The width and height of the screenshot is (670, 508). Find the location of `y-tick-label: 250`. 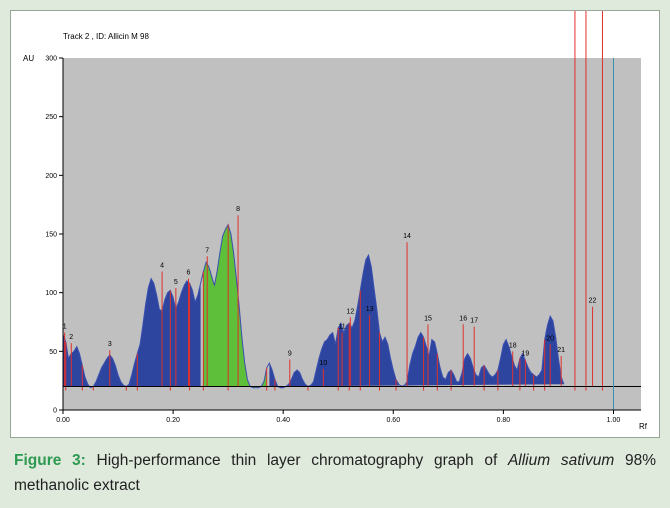

y-tick-label: 250 is located at coordinates (51, 117).